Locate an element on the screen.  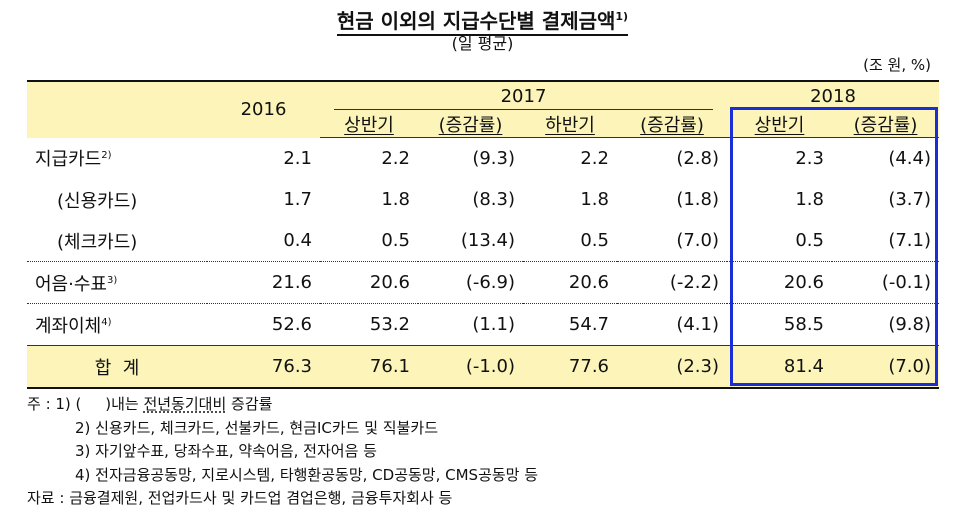
header-2018: 2018 is located at coordinates (833, 95).